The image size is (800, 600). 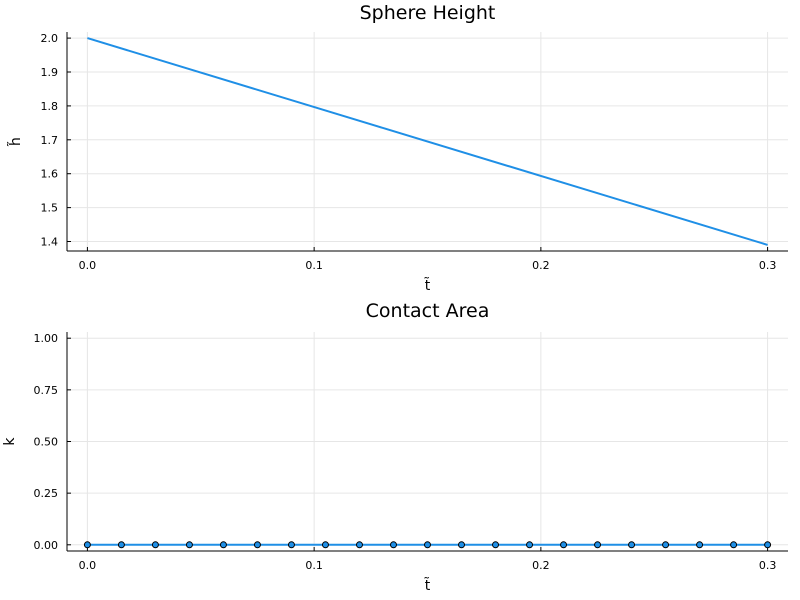 I want to click on y-axis-label: h̃, so click(x=15, y=141).